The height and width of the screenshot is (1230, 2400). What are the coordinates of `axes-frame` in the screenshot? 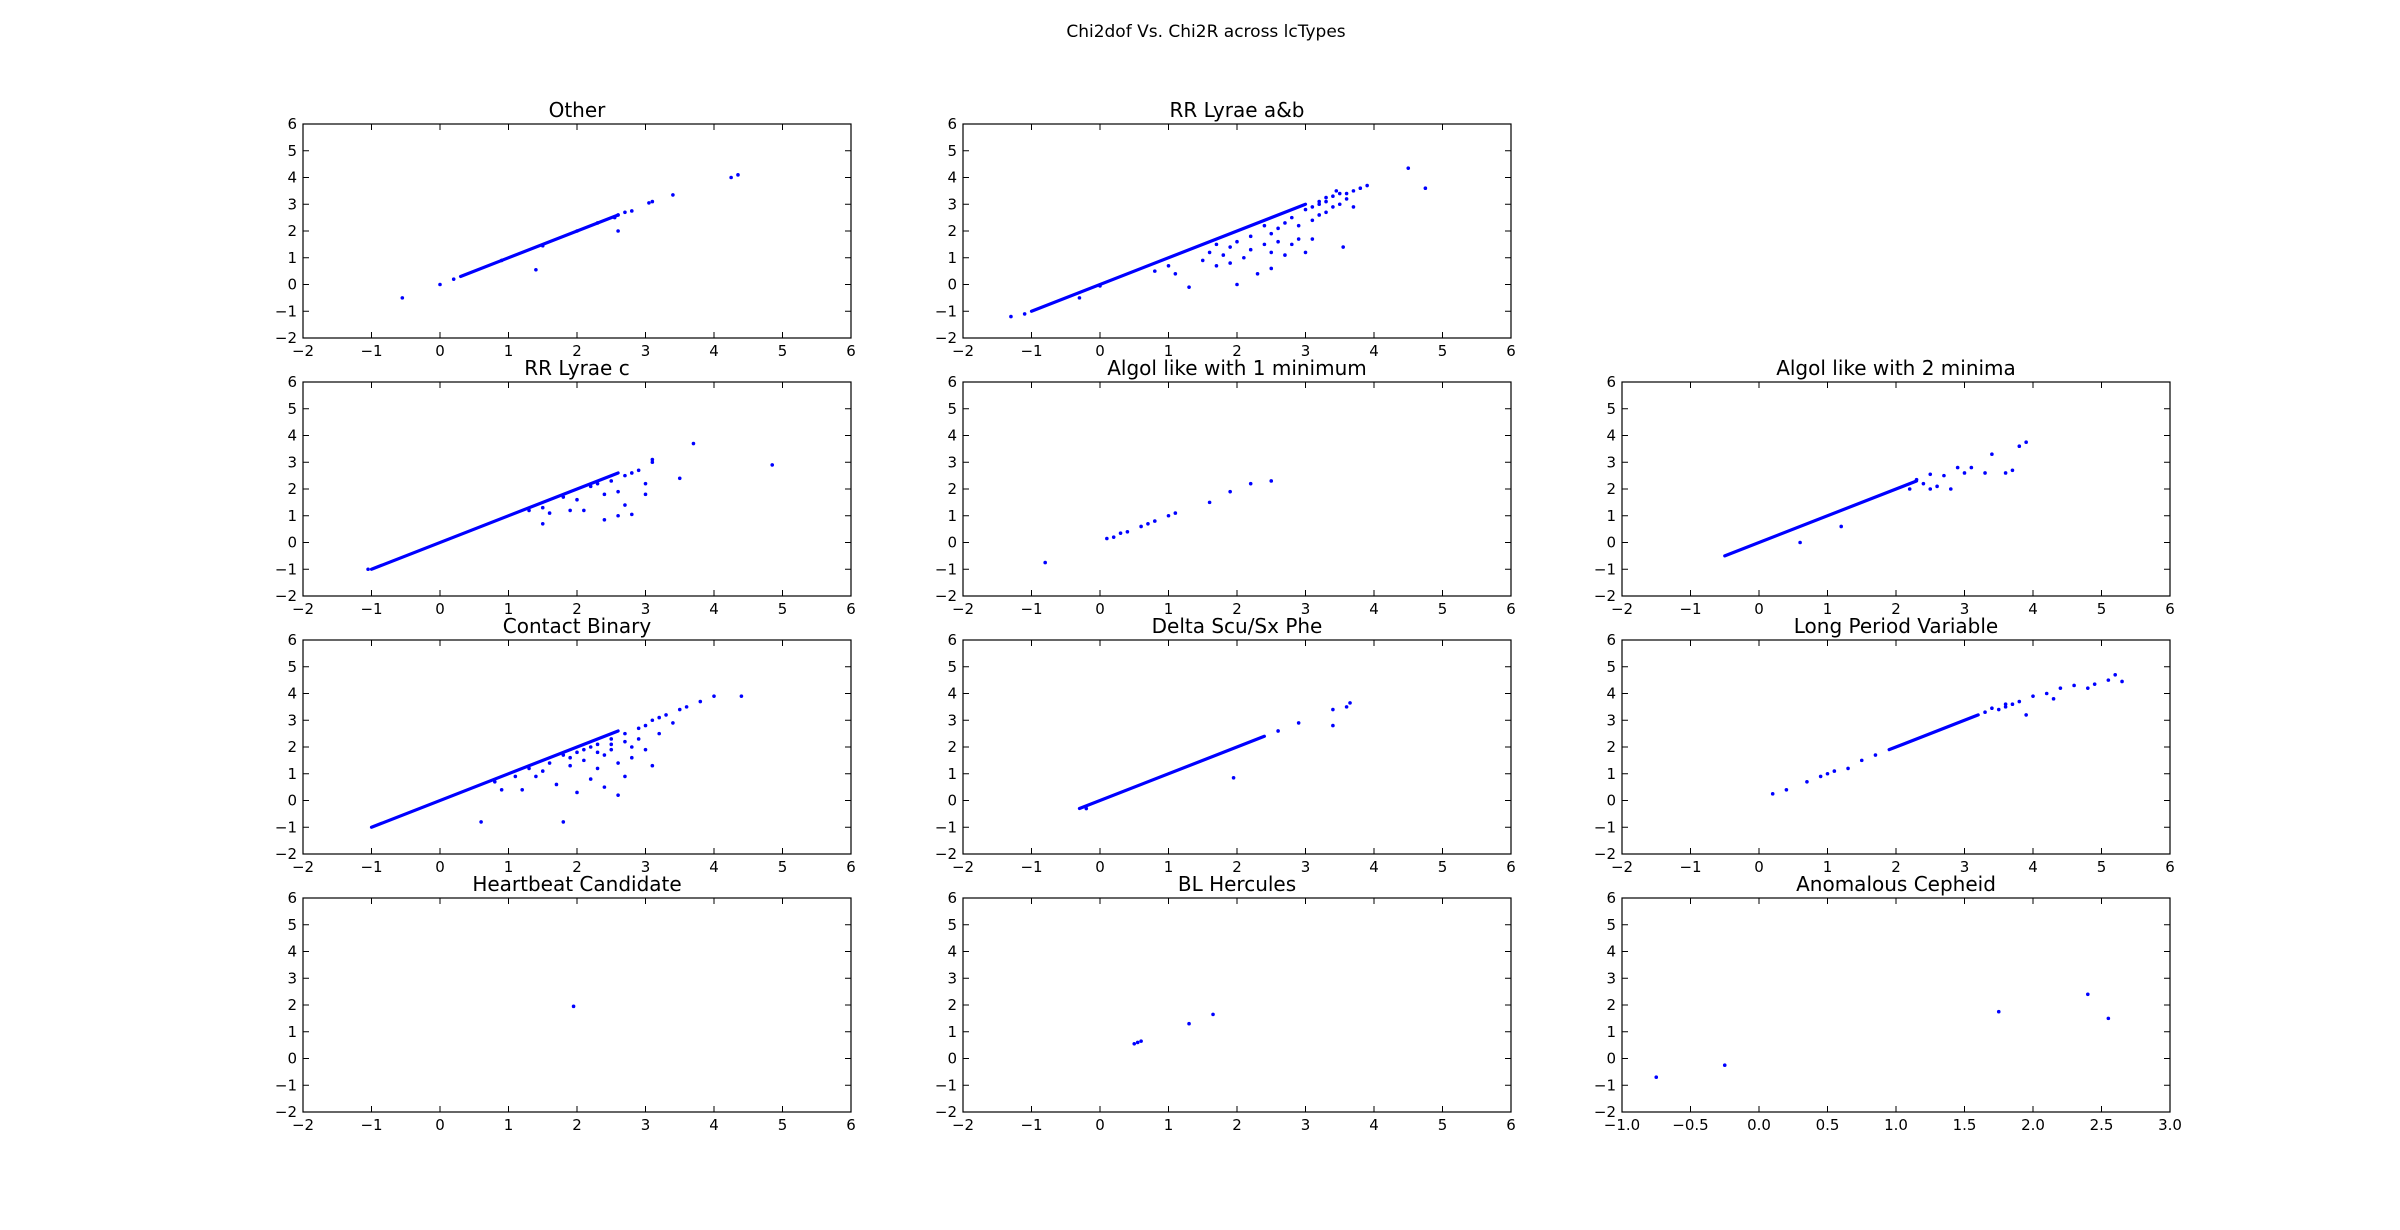 It's located at (1896, 1005).